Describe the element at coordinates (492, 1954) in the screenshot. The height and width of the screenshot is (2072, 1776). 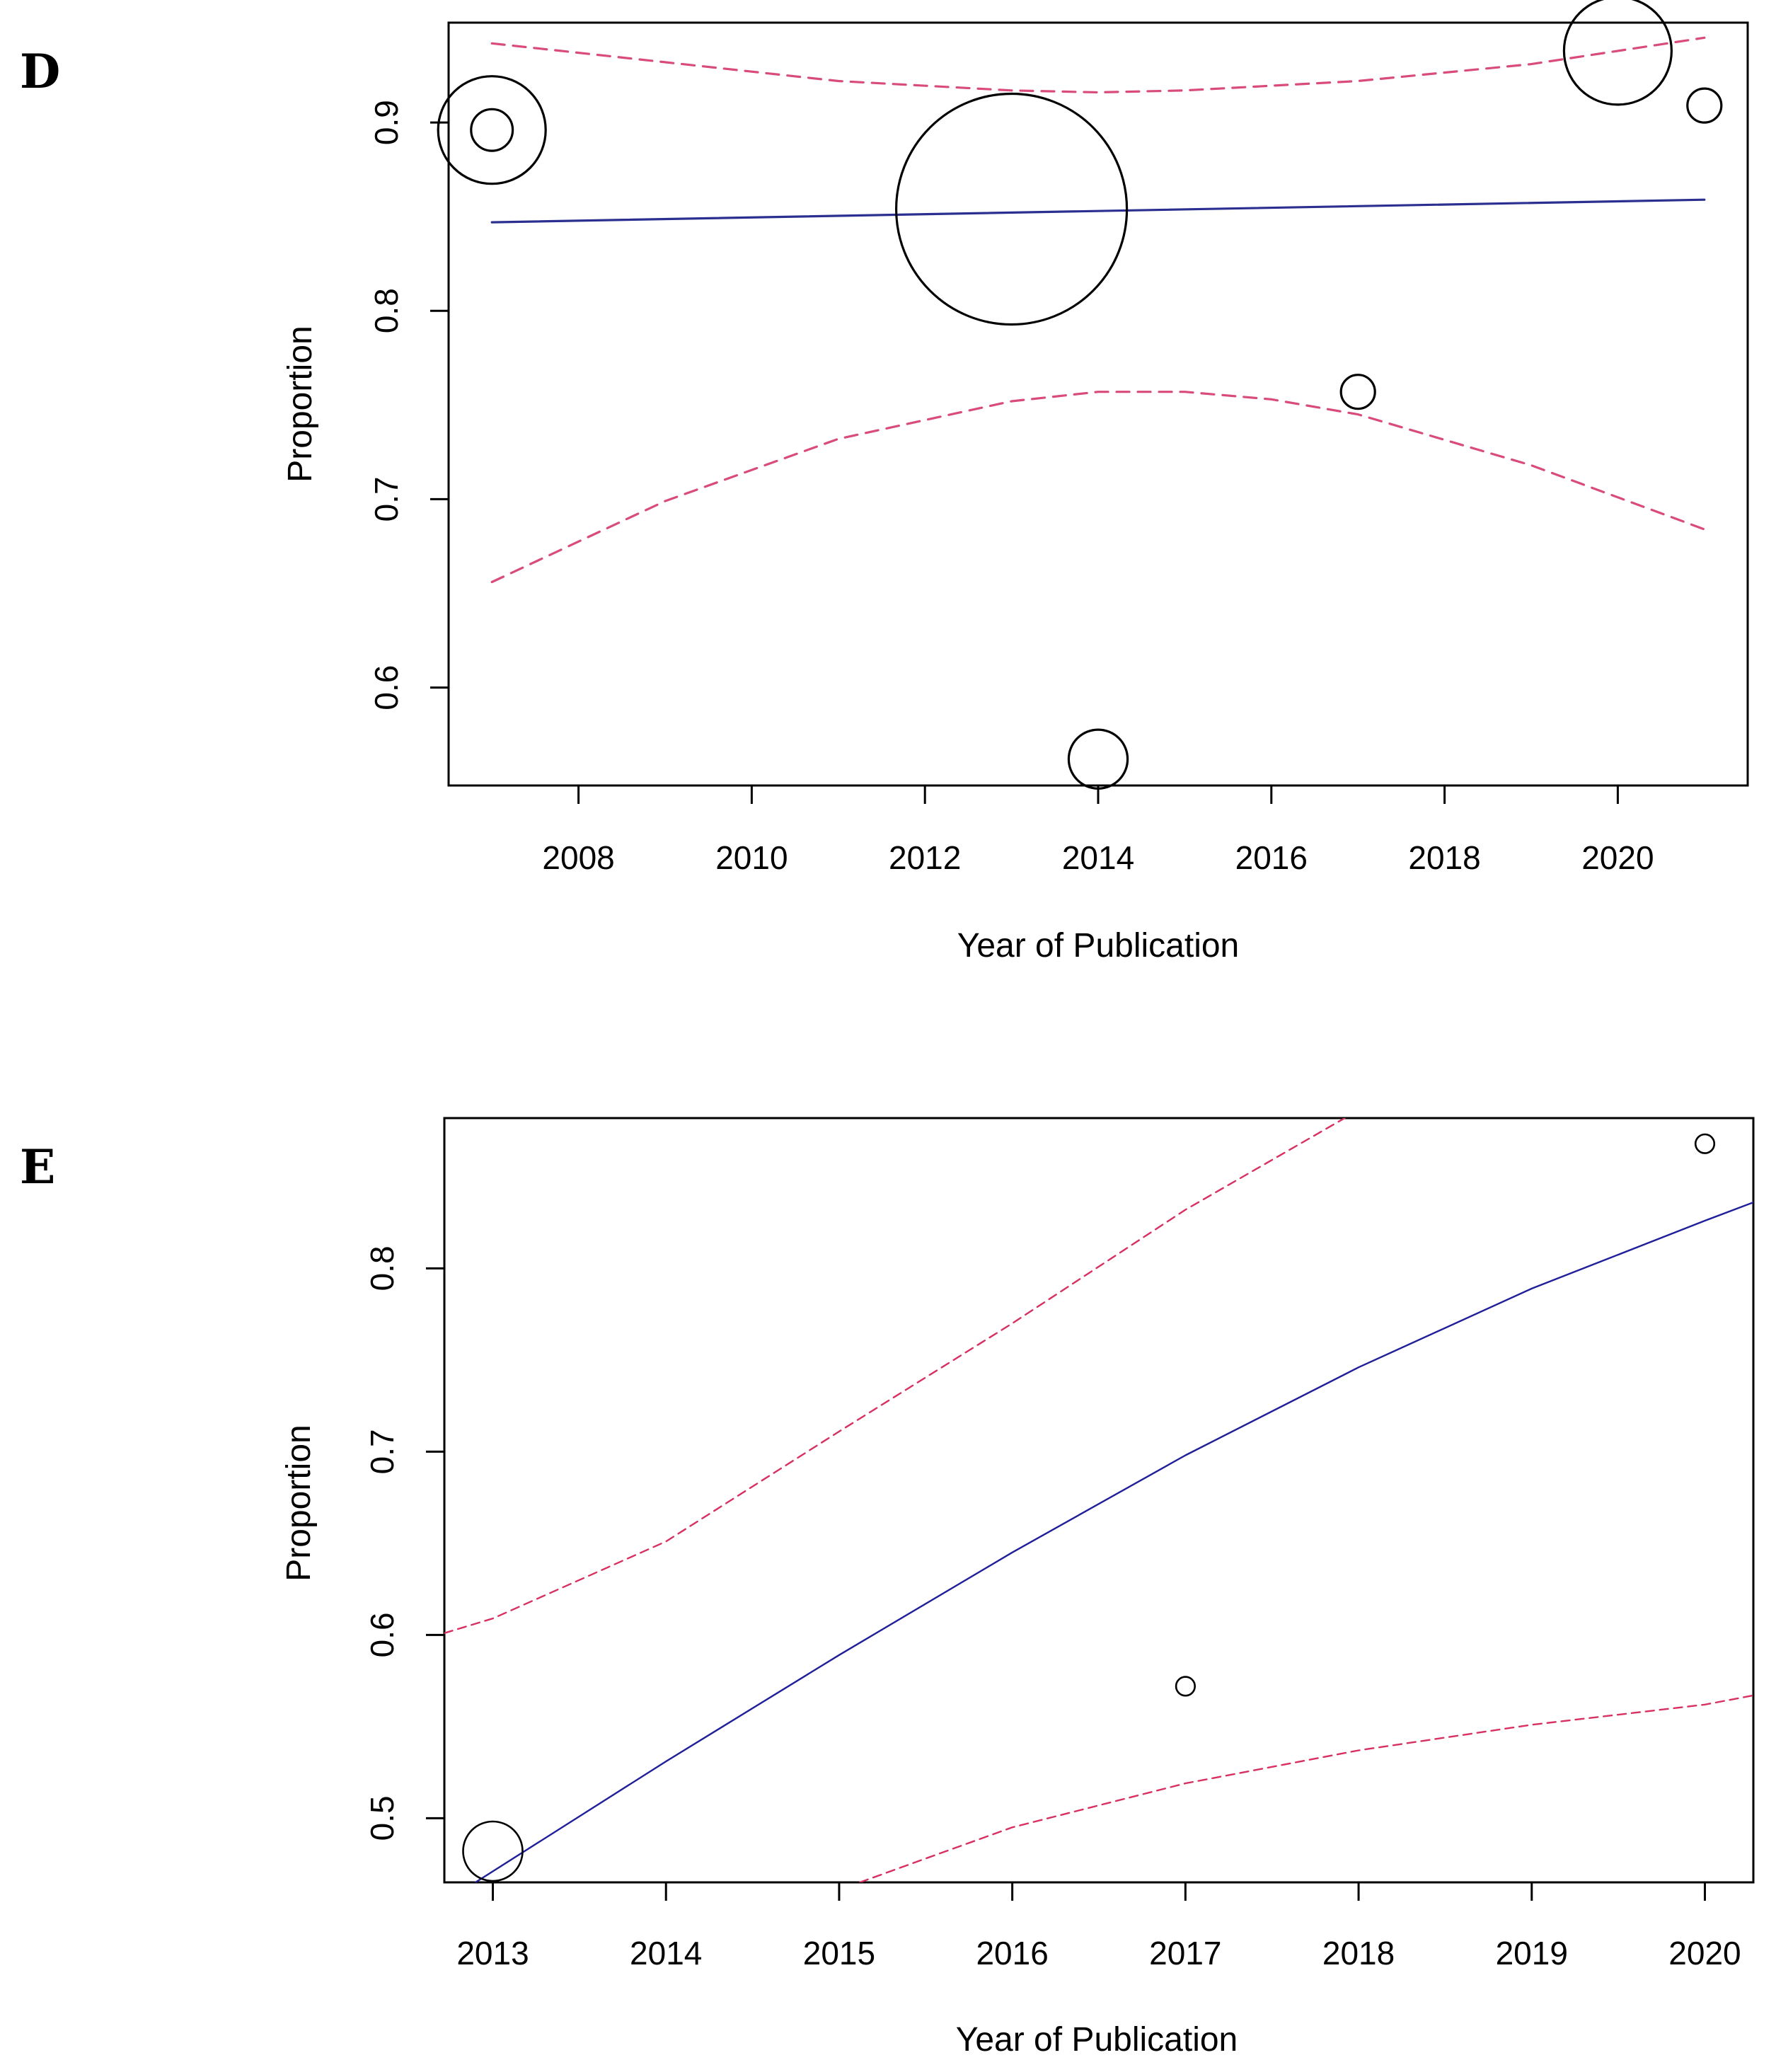
I see `panel-e-x-tick-label: 2013` at that location.